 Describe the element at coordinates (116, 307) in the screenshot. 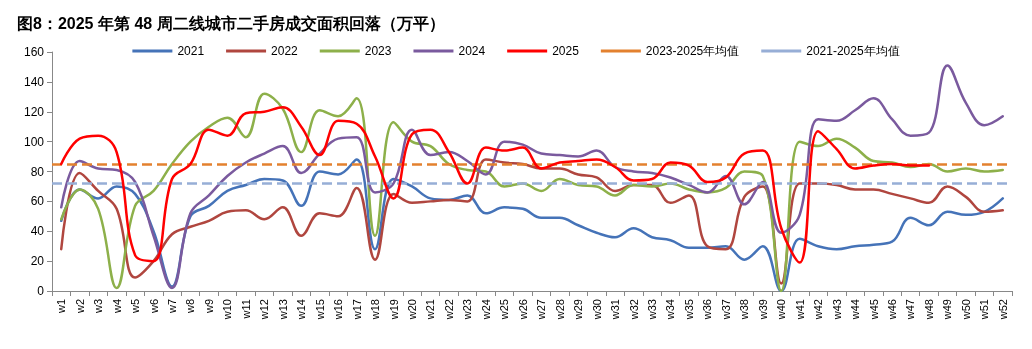

I see `x-tick-label: w4` at that location.